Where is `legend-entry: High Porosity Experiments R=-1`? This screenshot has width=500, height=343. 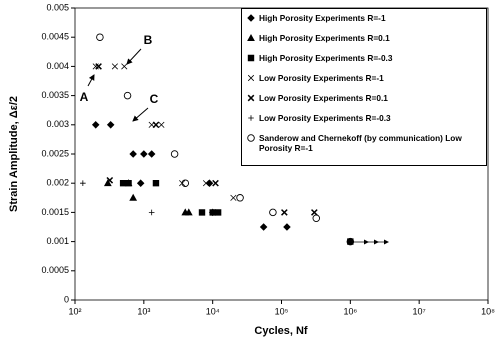
legend-entry: High Porosity Experiments R=-1 is located at coordinates (364, 18).